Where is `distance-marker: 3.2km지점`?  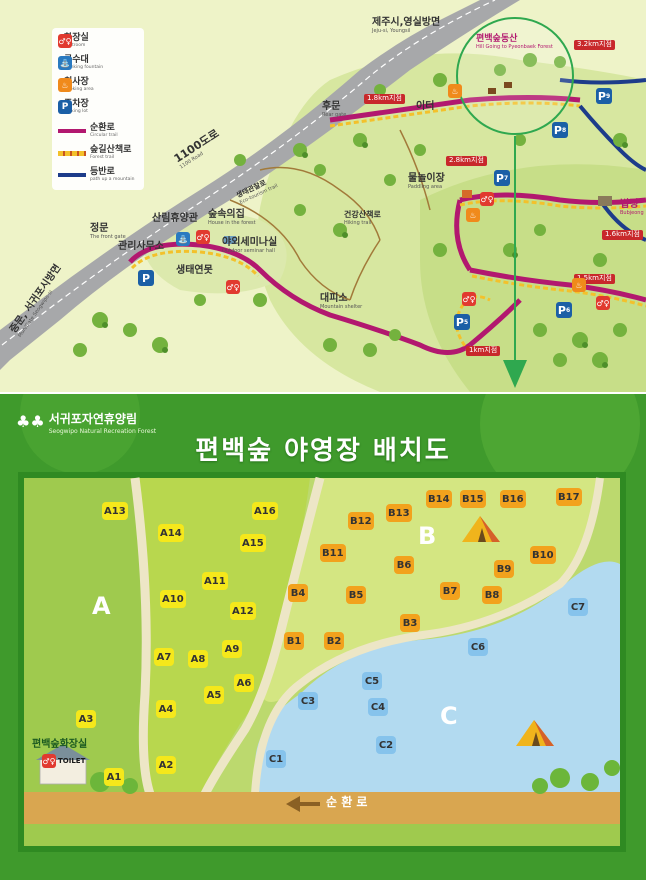
distance-marker: 3.2km지점 is located at coordinates (594, 45).